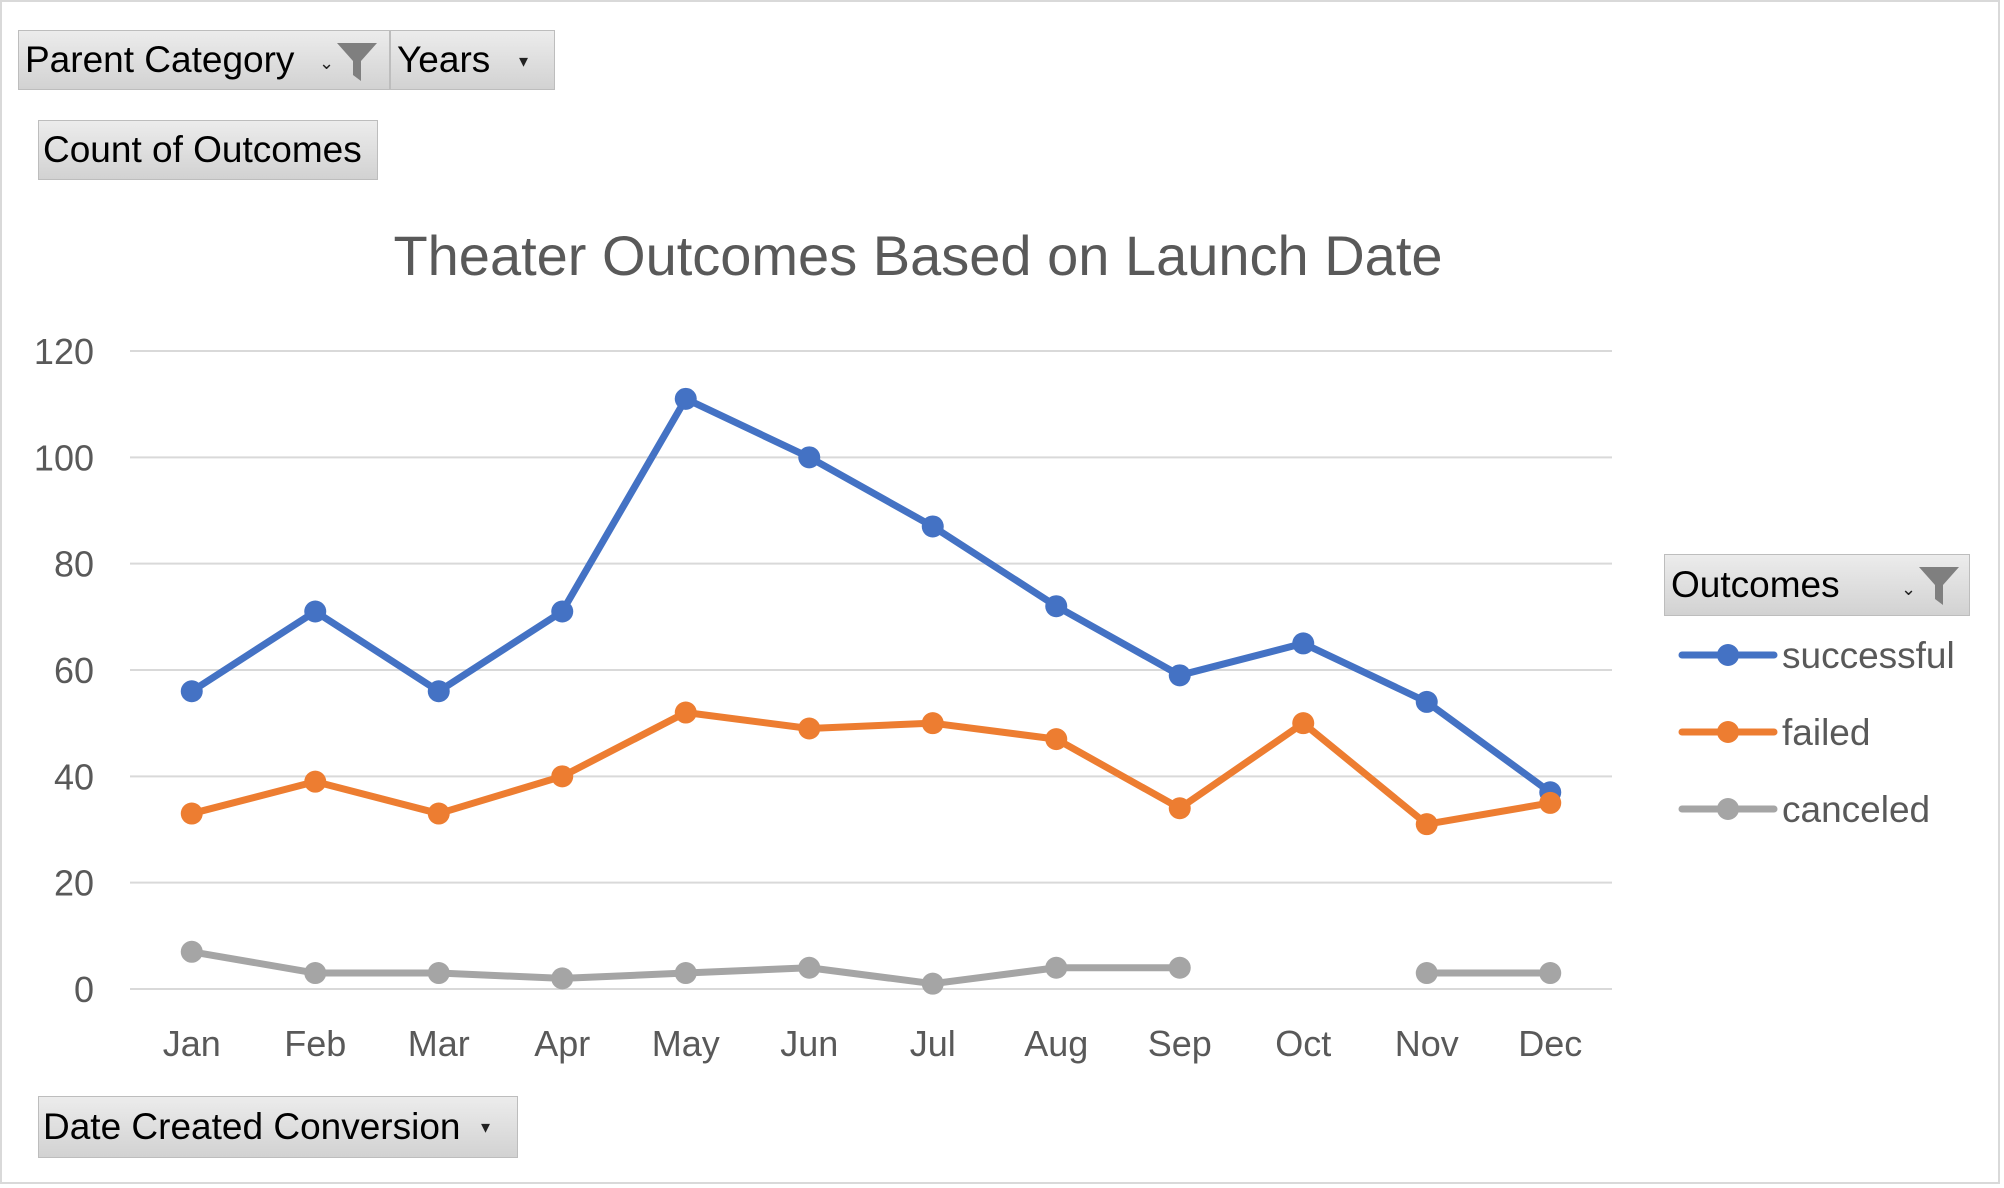 The image size is (2004, 1188). Describe the element at coordinates (74, 776) in the screenshot. I see `y-tick-label: 40` at that location.